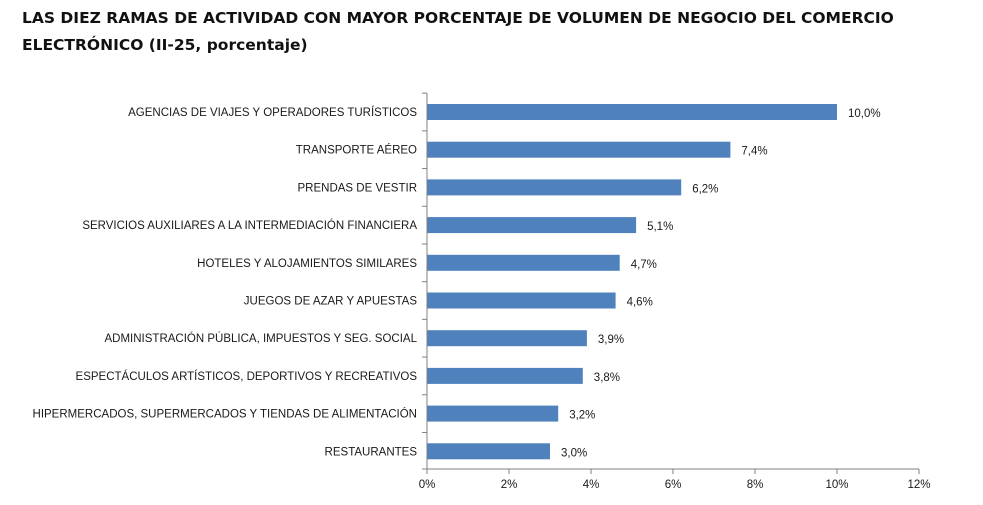 Image resolution: width=983 pixels, height=505 pixels. I want to click on x-tick-label: 0%, so click(427, 485).